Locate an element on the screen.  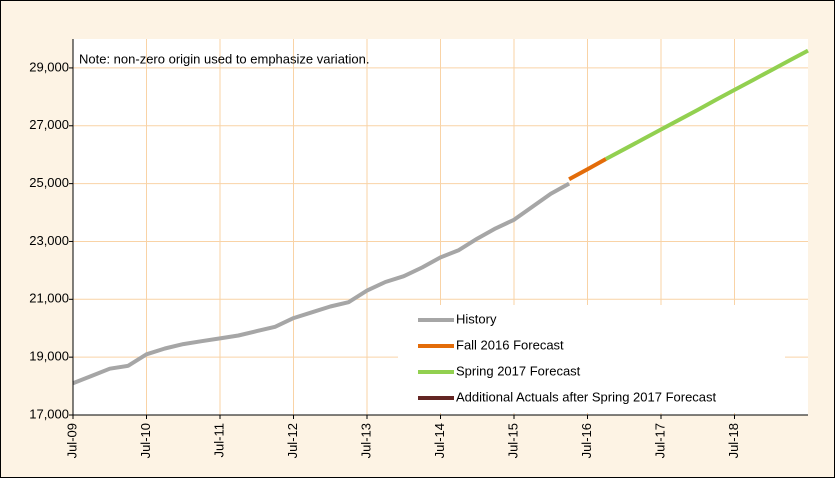
legend-label: Fall 2016 Forecast is located at coordinates (510, 344).